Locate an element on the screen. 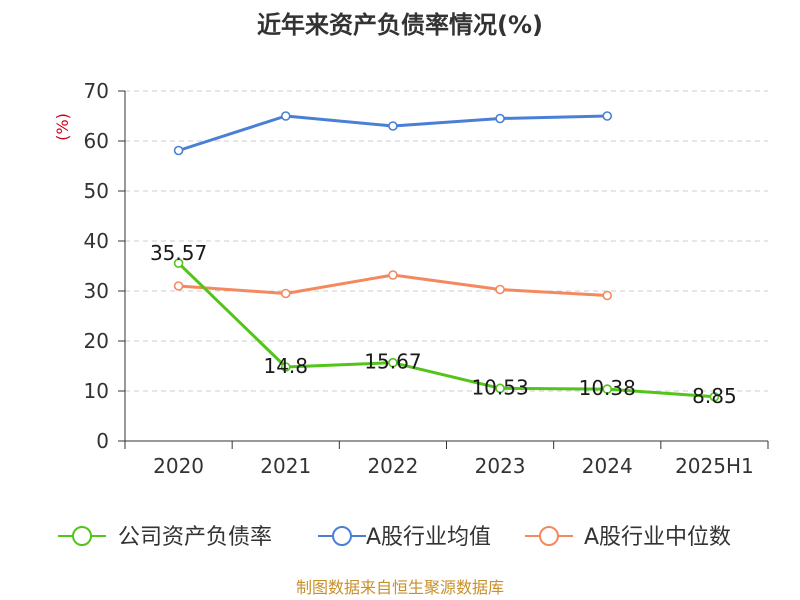 This screenshot has height=600, width=800. y-tick-label: 20 is located at coordinates (96, 341).